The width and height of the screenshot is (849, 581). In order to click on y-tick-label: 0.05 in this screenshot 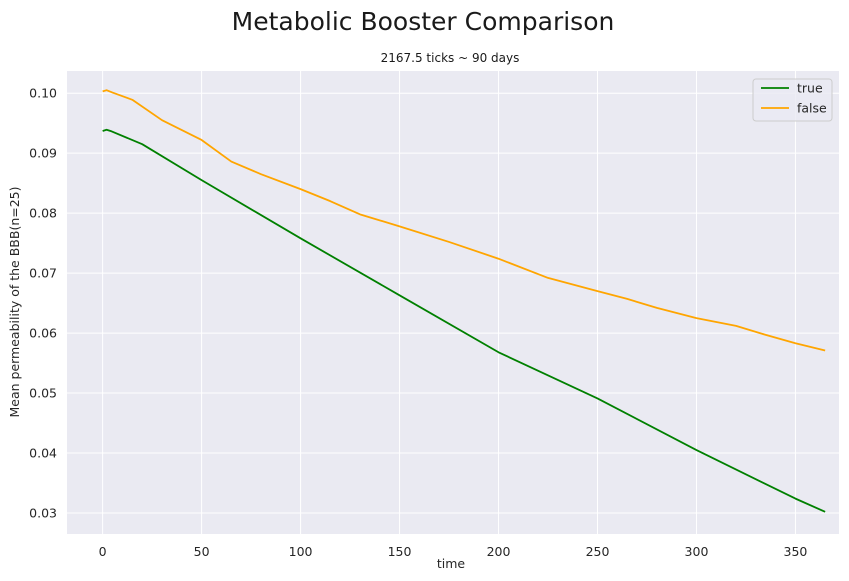, I will do `click(43, 393)`.